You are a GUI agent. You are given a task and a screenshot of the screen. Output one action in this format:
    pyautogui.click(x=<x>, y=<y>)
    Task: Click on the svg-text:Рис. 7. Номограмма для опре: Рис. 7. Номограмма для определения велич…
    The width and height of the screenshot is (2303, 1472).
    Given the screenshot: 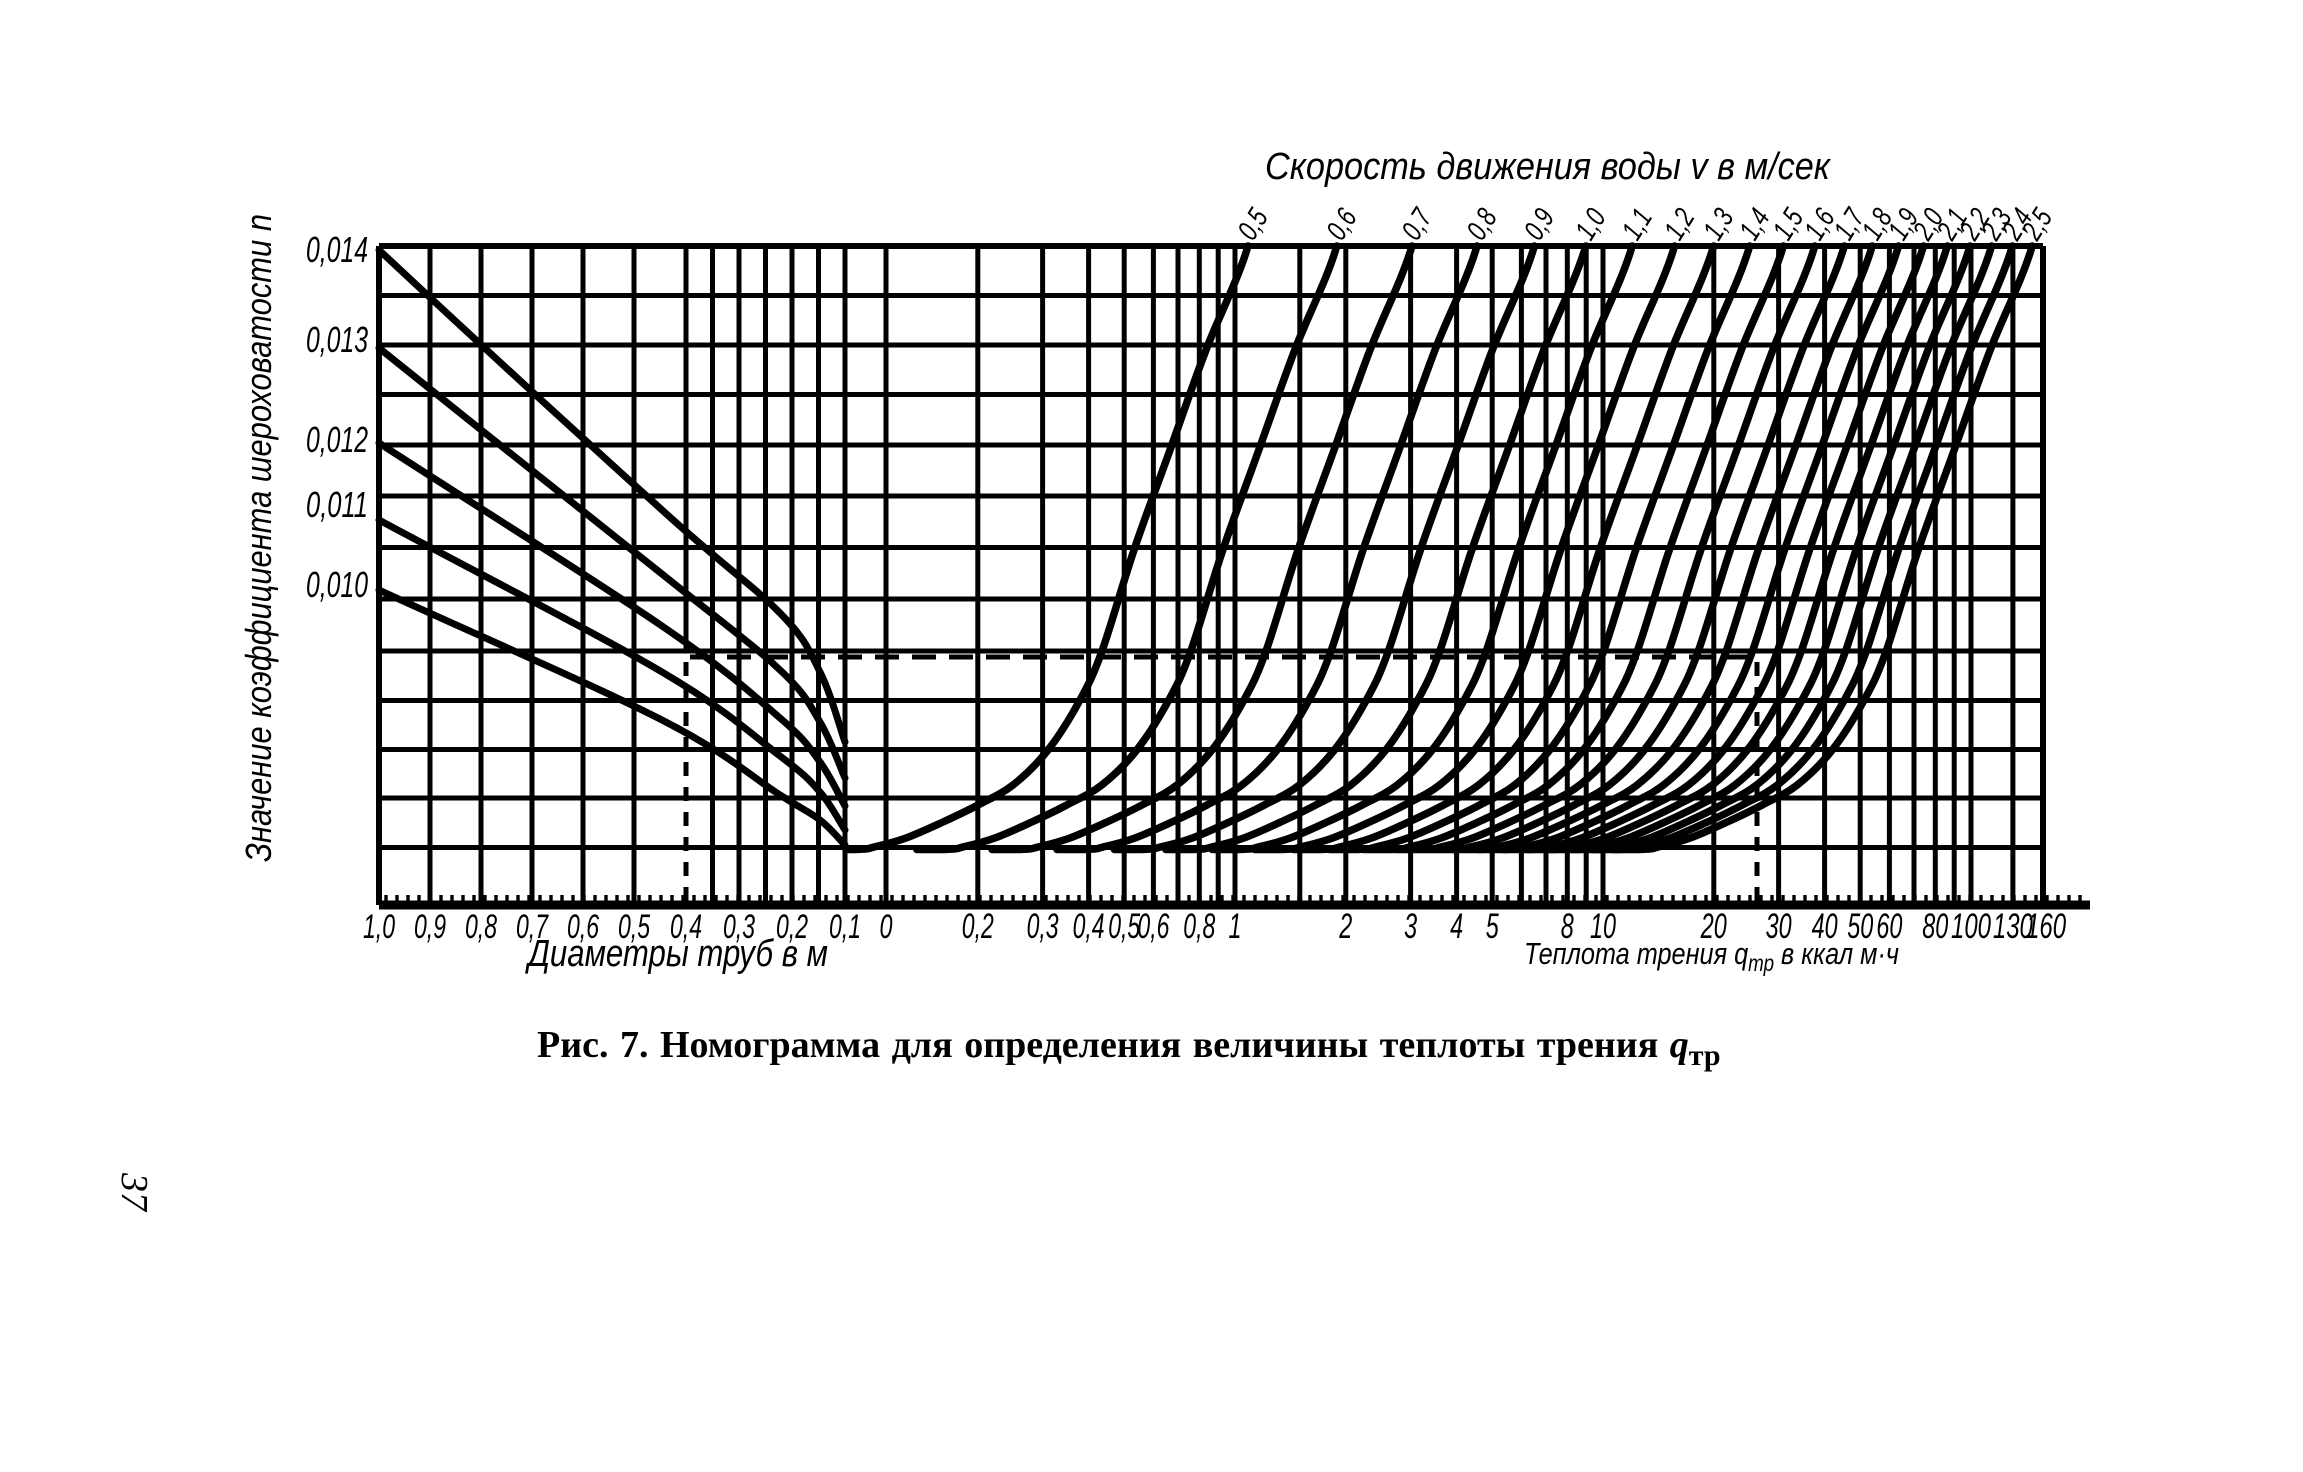 What is the action you would take?
    pyautogui.click(x=1129, y=1048)
    